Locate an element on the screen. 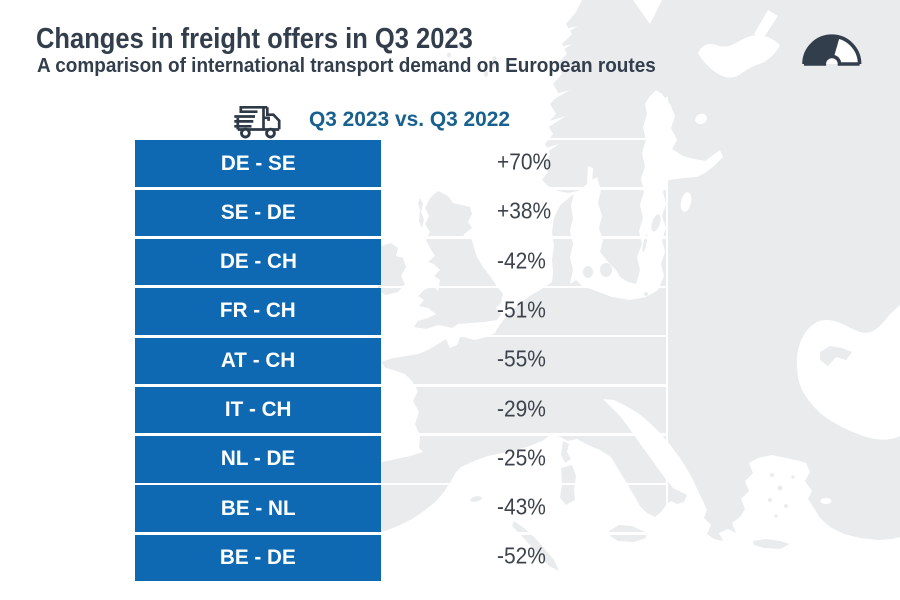  page-title: Changes in freight offers in Q3 2023 is located at coordinates (254, 39).